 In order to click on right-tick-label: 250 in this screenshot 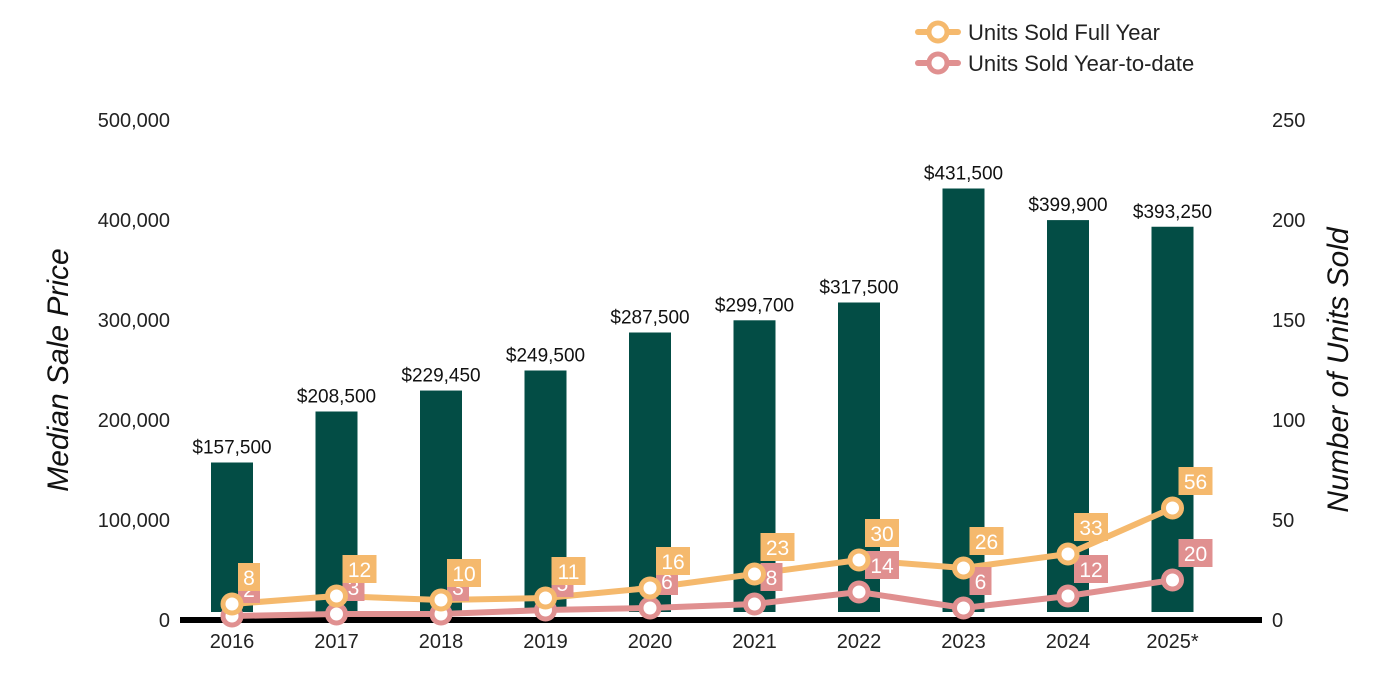, I will do `click(1288, 121)`.